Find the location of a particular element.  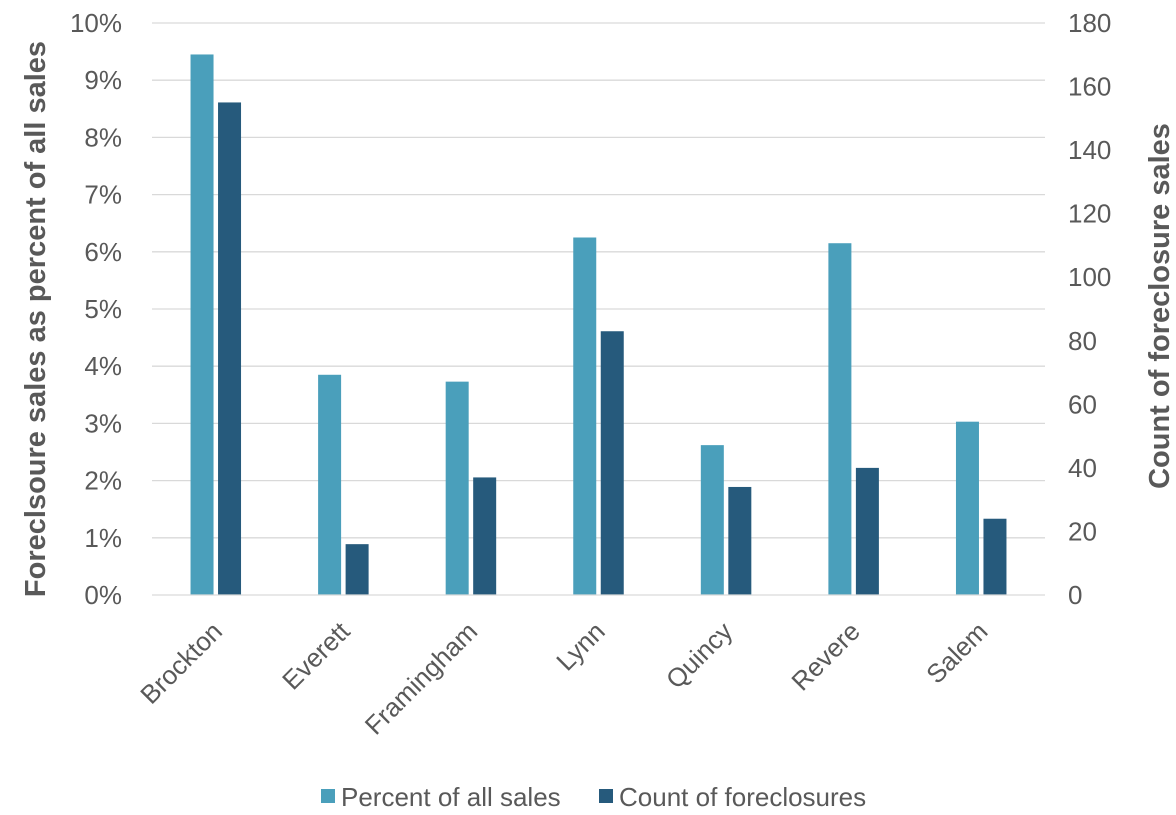

left-tick-label: 5% is located at coordinates (103, 309).